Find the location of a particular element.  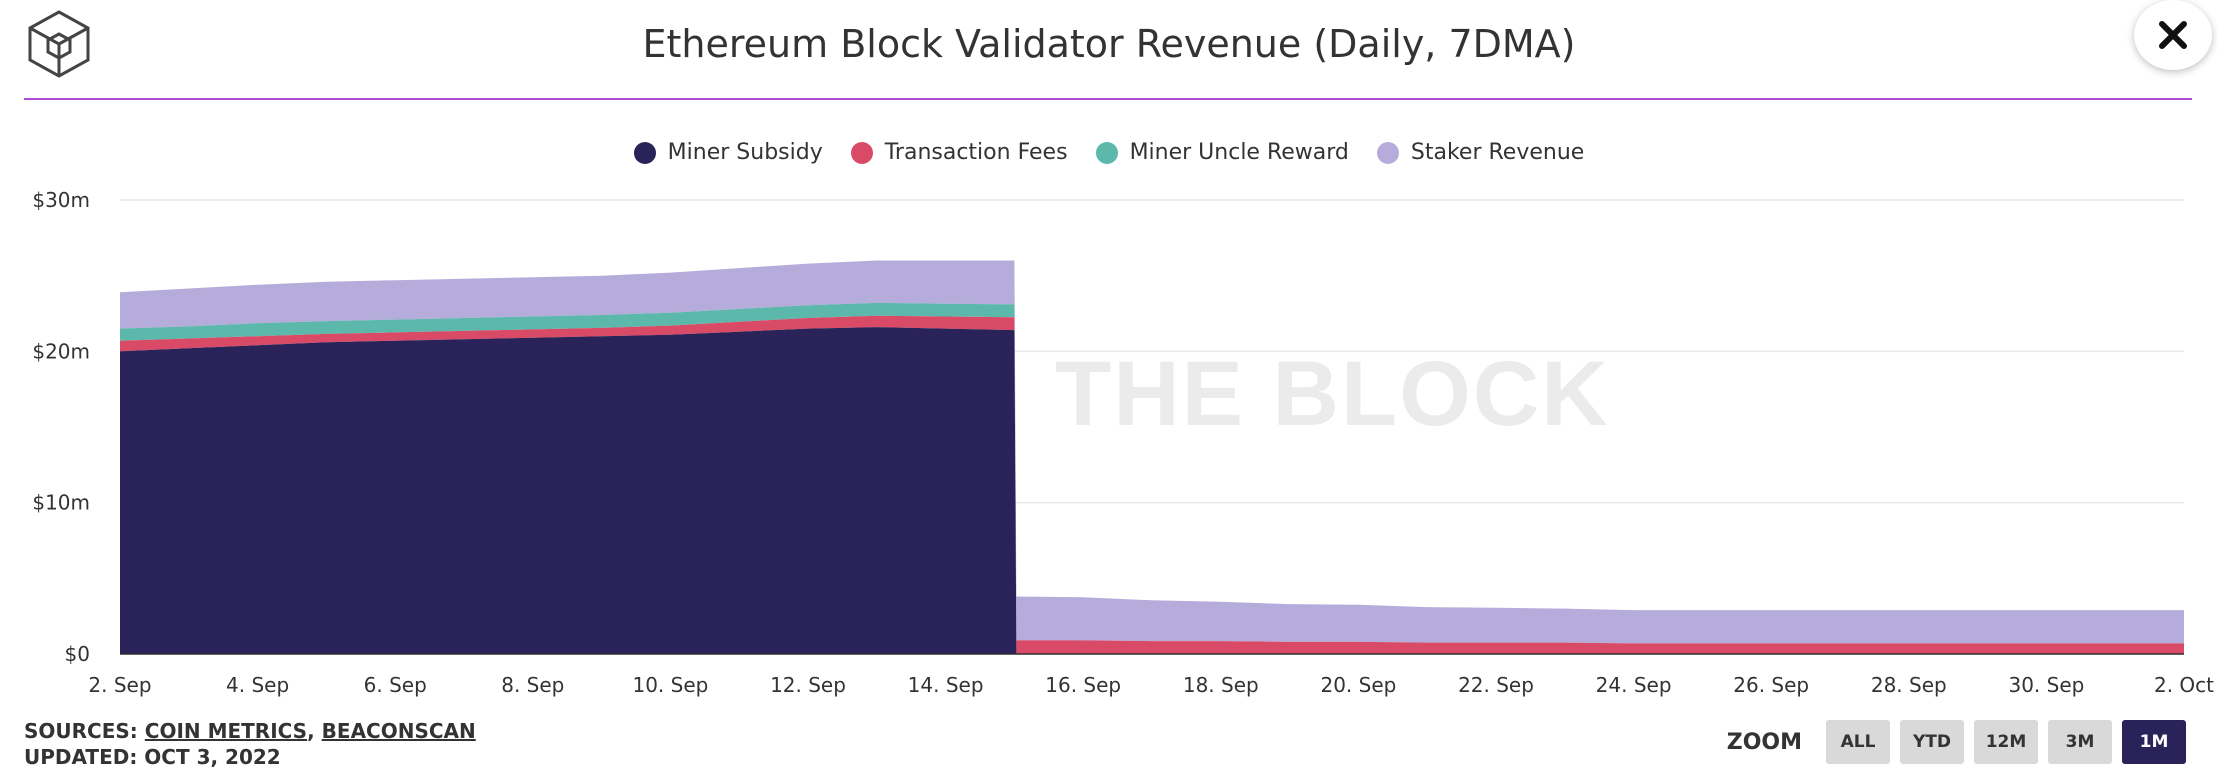

x-tick-label: 2. Sep is located at coordinates (119, 685).